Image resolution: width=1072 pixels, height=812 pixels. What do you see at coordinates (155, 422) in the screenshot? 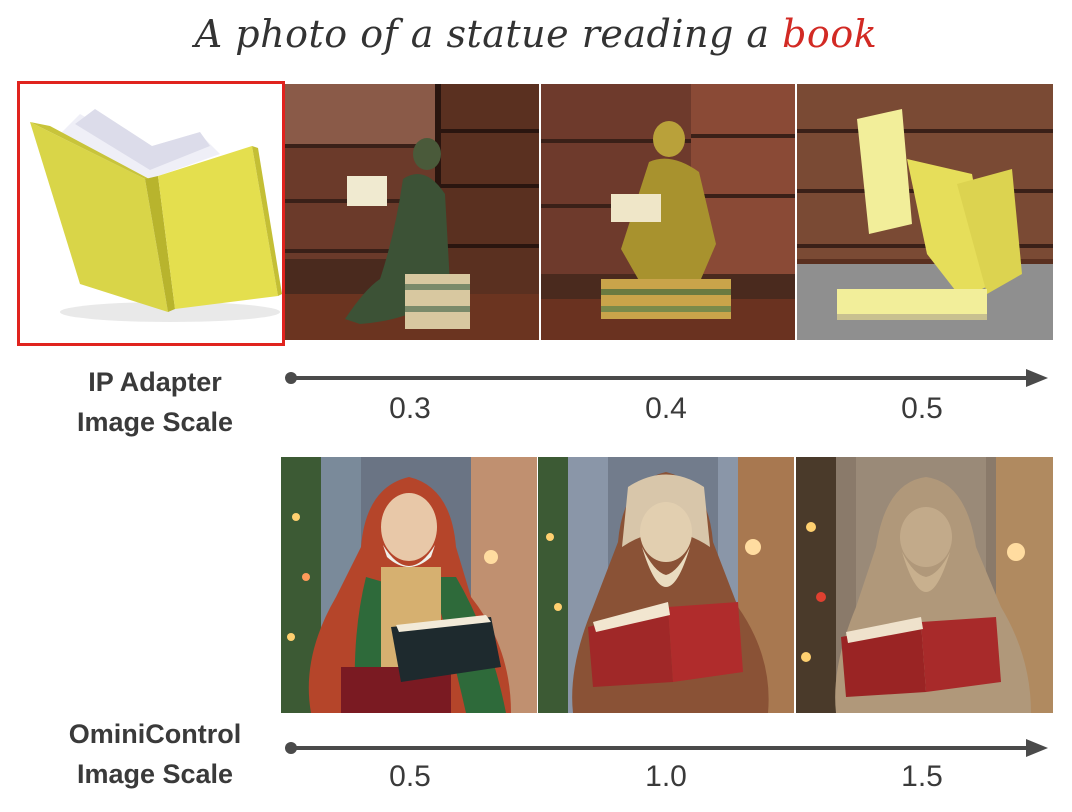
I see `ip-adapter-label-line2: Image Scale` at bounding box center [155, 422].